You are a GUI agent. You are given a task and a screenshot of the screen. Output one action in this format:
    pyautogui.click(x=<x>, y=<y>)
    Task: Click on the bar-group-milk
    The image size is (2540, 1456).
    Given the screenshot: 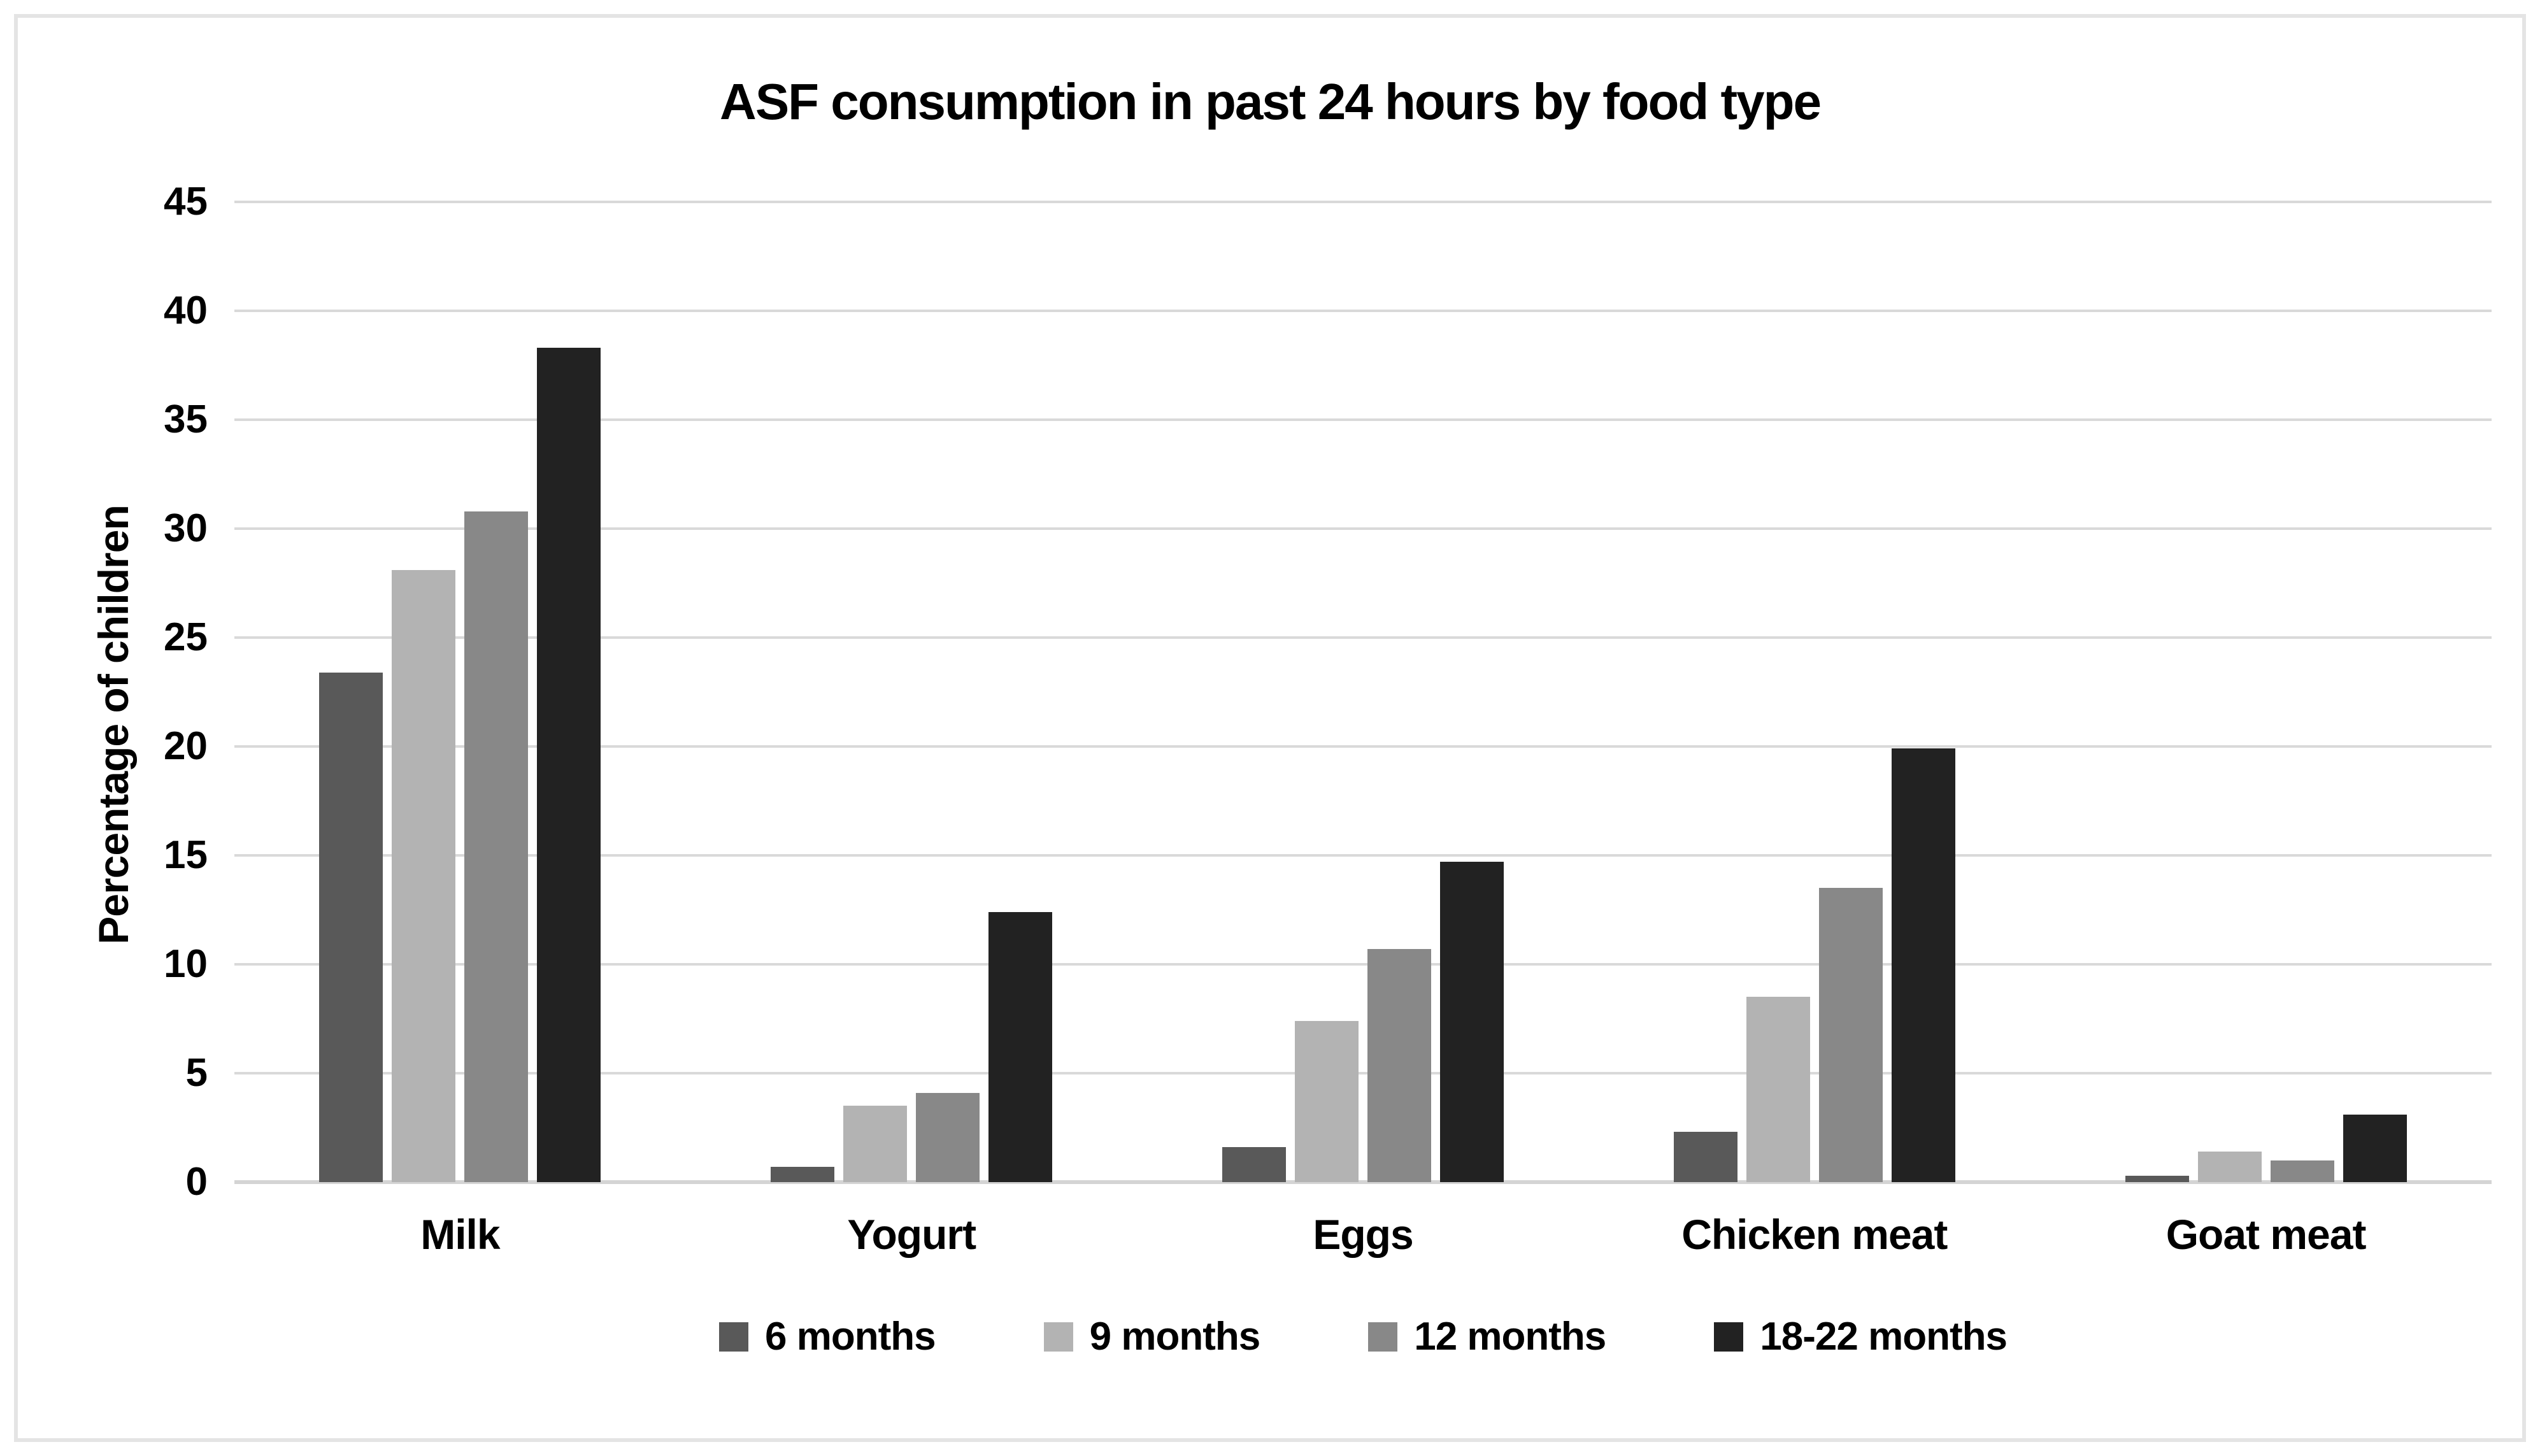 What is the action you would take?
    pyautogui.click(x=460, y=692)
    